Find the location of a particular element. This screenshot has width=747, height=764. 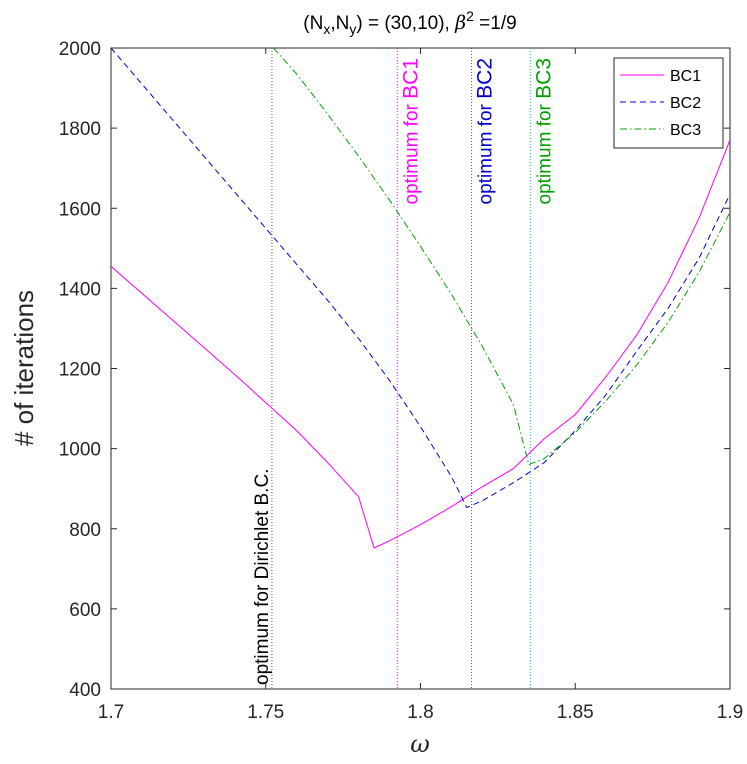

x-tick-label: 1.75 is located at coordinates (265, 712).